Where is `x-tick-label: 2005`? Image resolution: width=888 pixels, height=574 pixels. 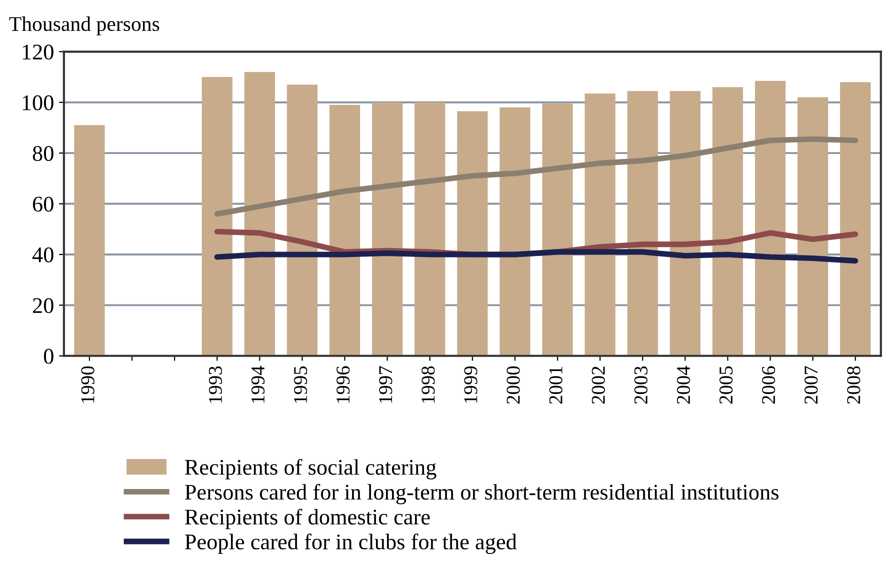 x-tick-label: 2005 is located at coordinates (726, 385).